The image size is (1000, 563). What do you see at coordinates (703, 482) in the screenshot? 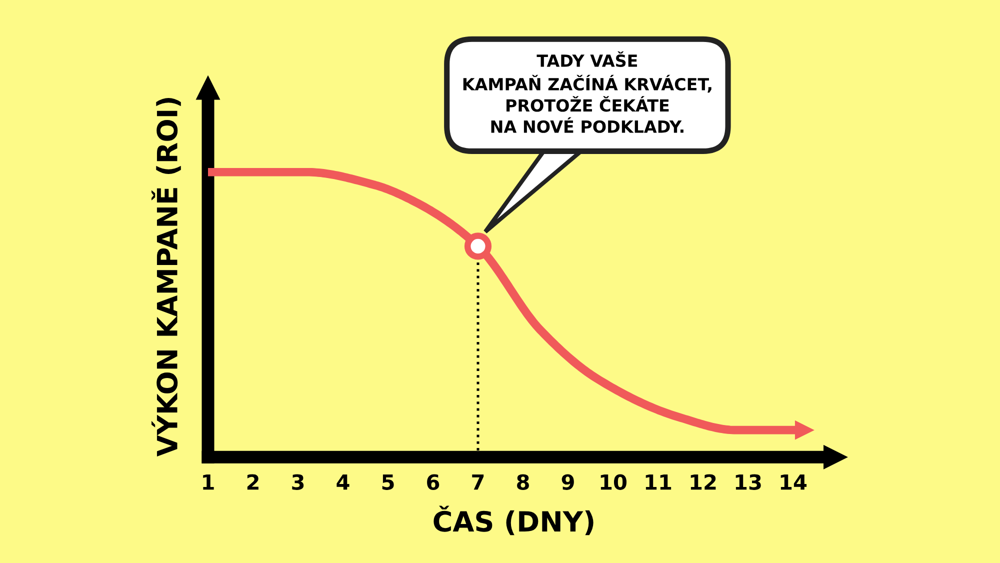
I see `x-tick-label: 12` at bounding box center [703, 482].